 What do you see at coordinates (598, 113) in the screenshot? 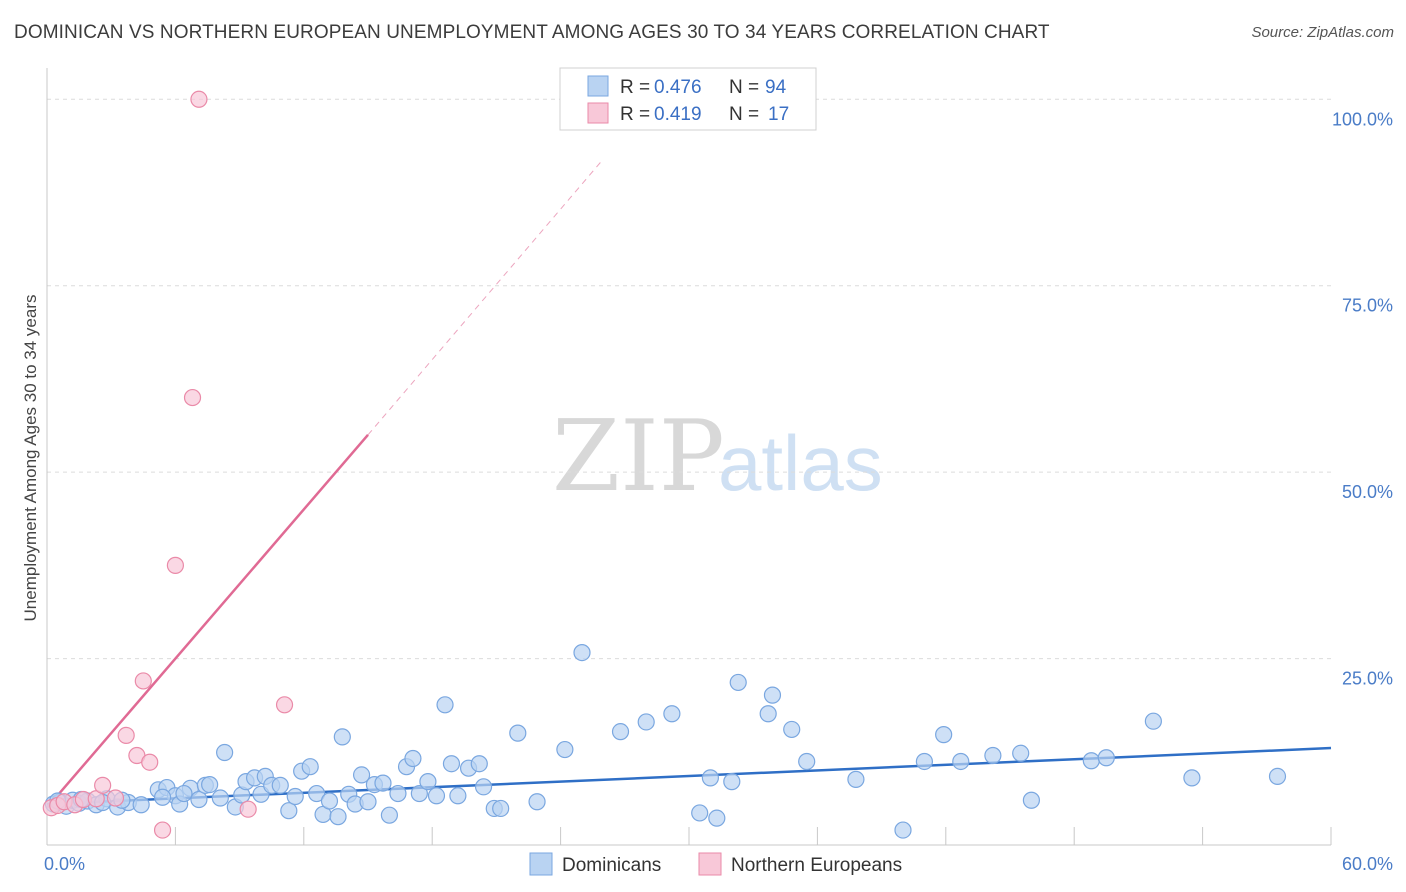
I see `legend-swatch-northern-europeans` at bounding box center [598, 113].